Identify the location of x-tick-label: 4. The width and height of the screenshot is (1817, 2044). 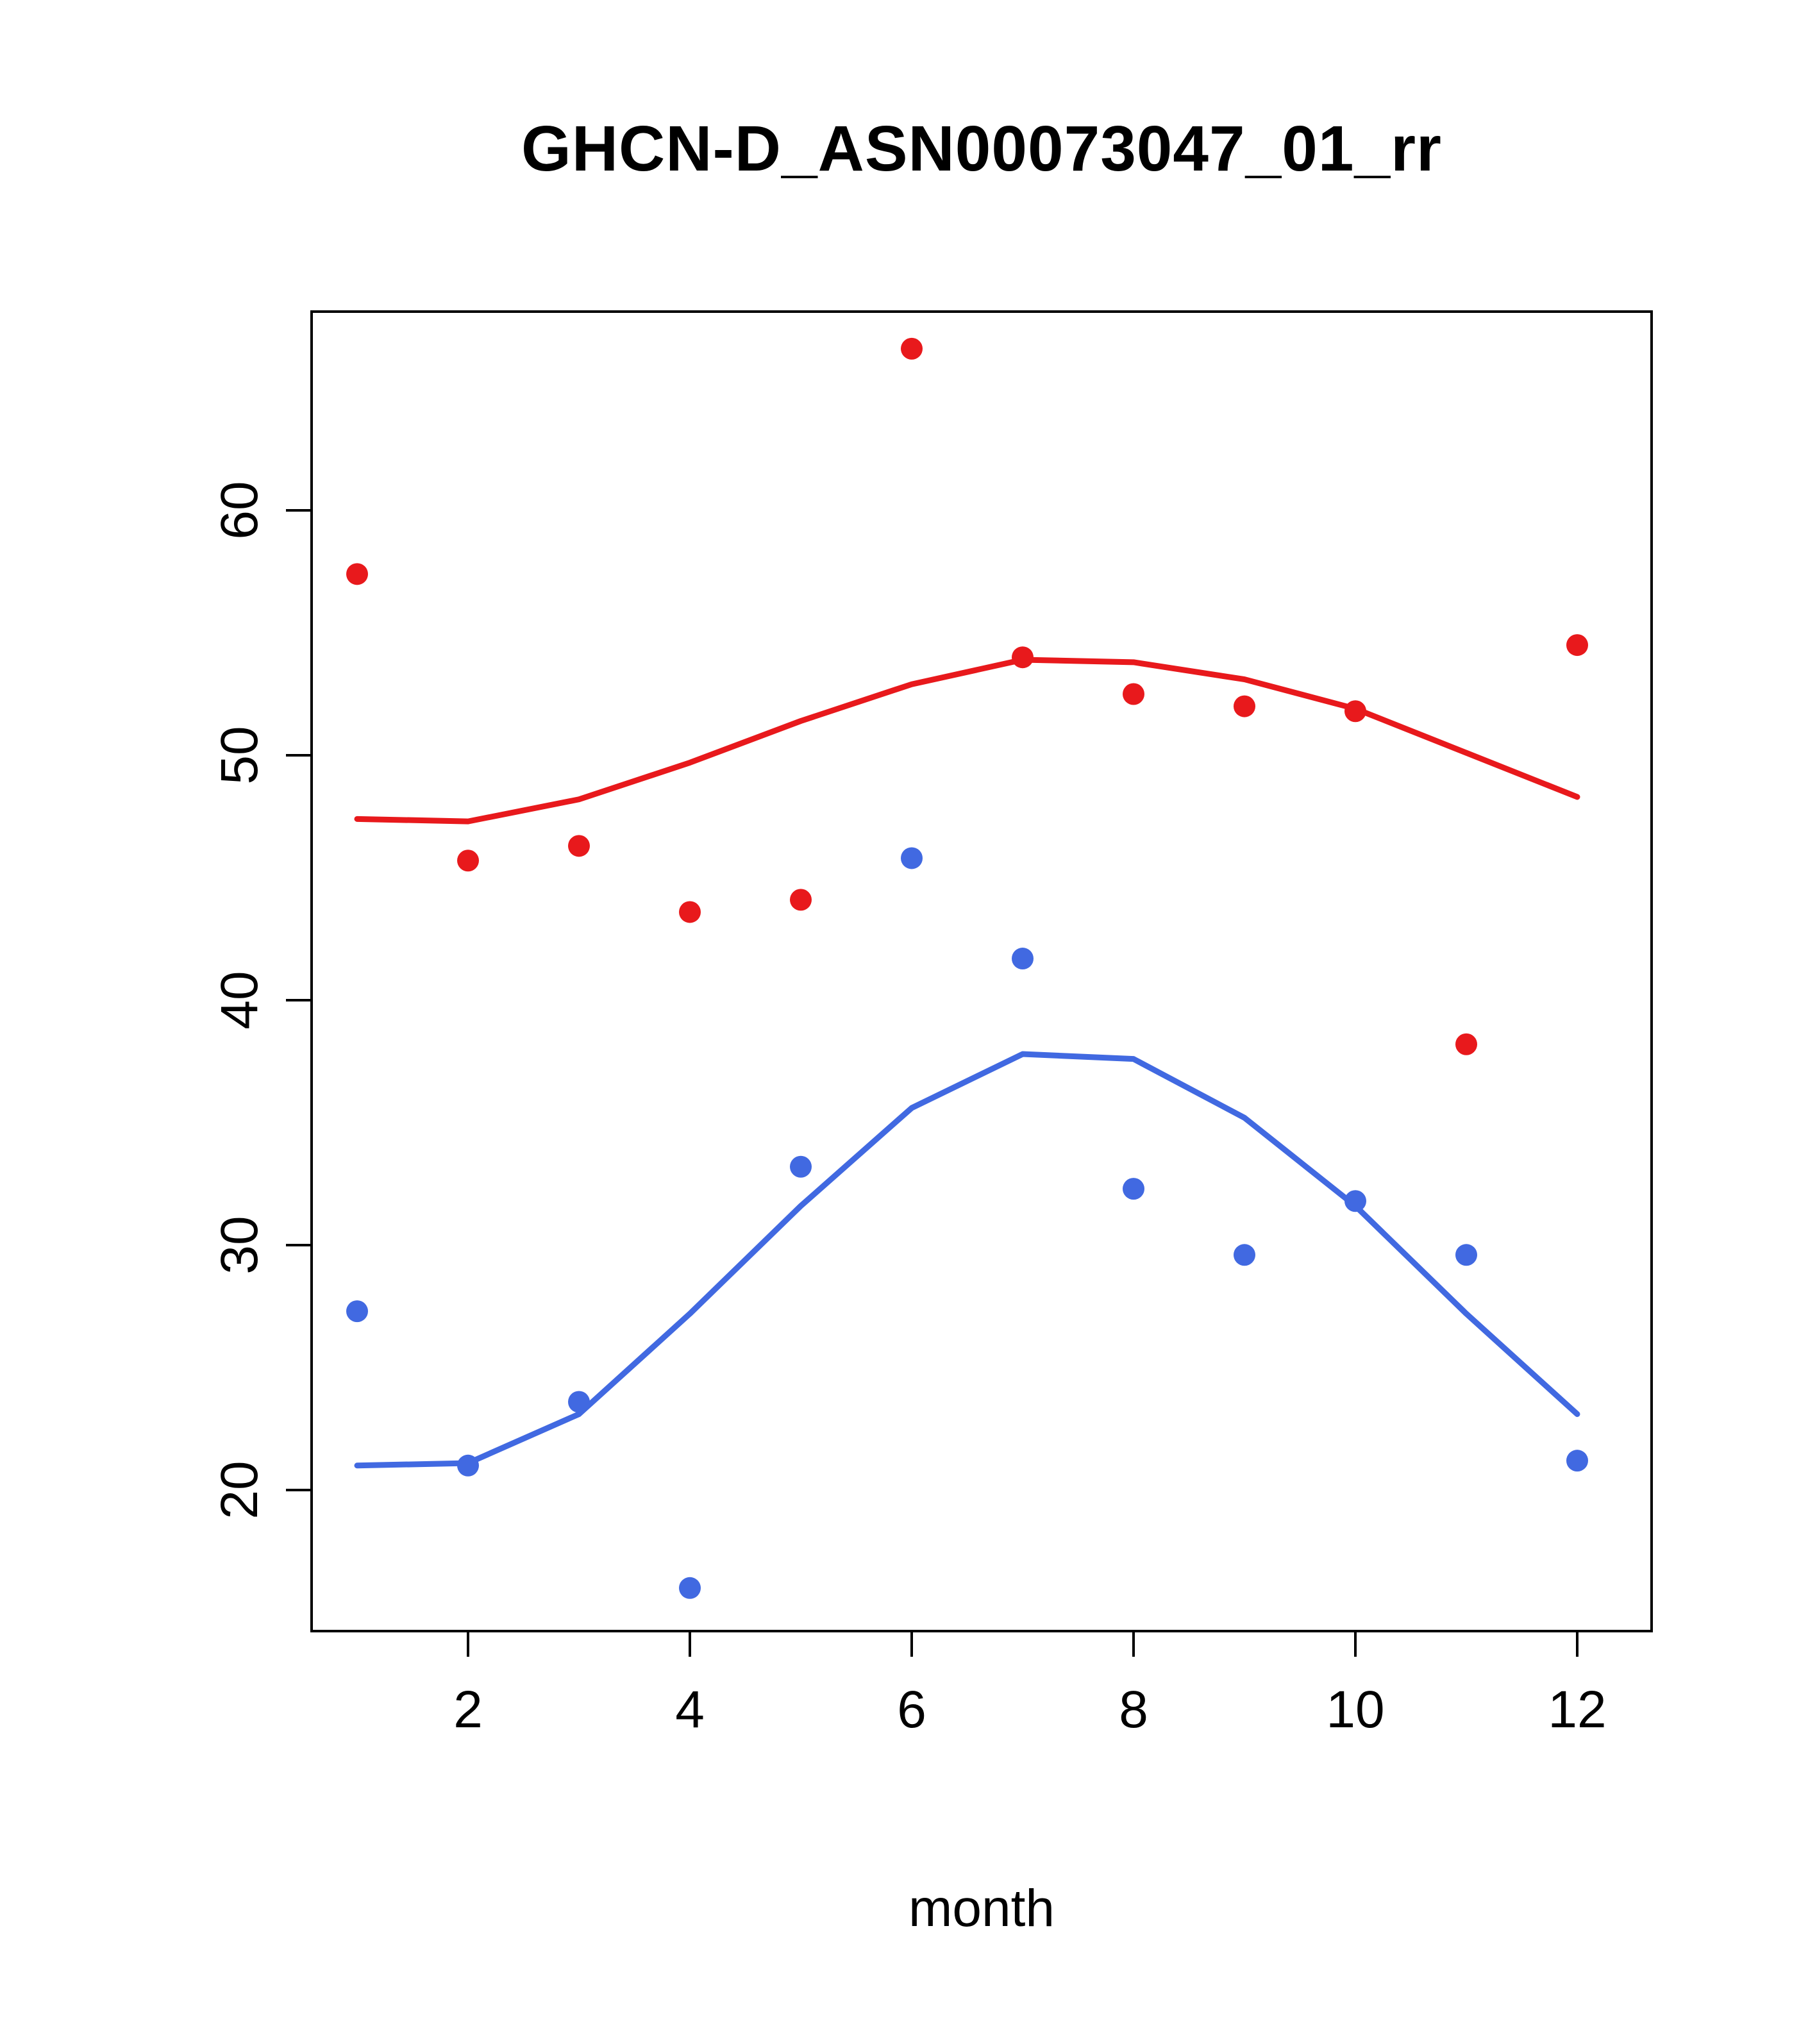
(690, 1709).